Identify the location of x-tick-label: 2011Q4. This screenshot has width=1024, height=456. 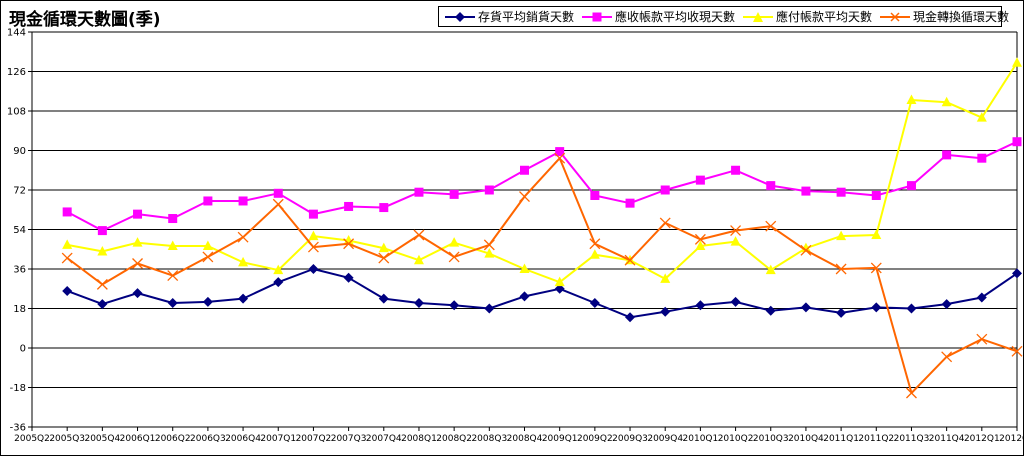
(947, 439).